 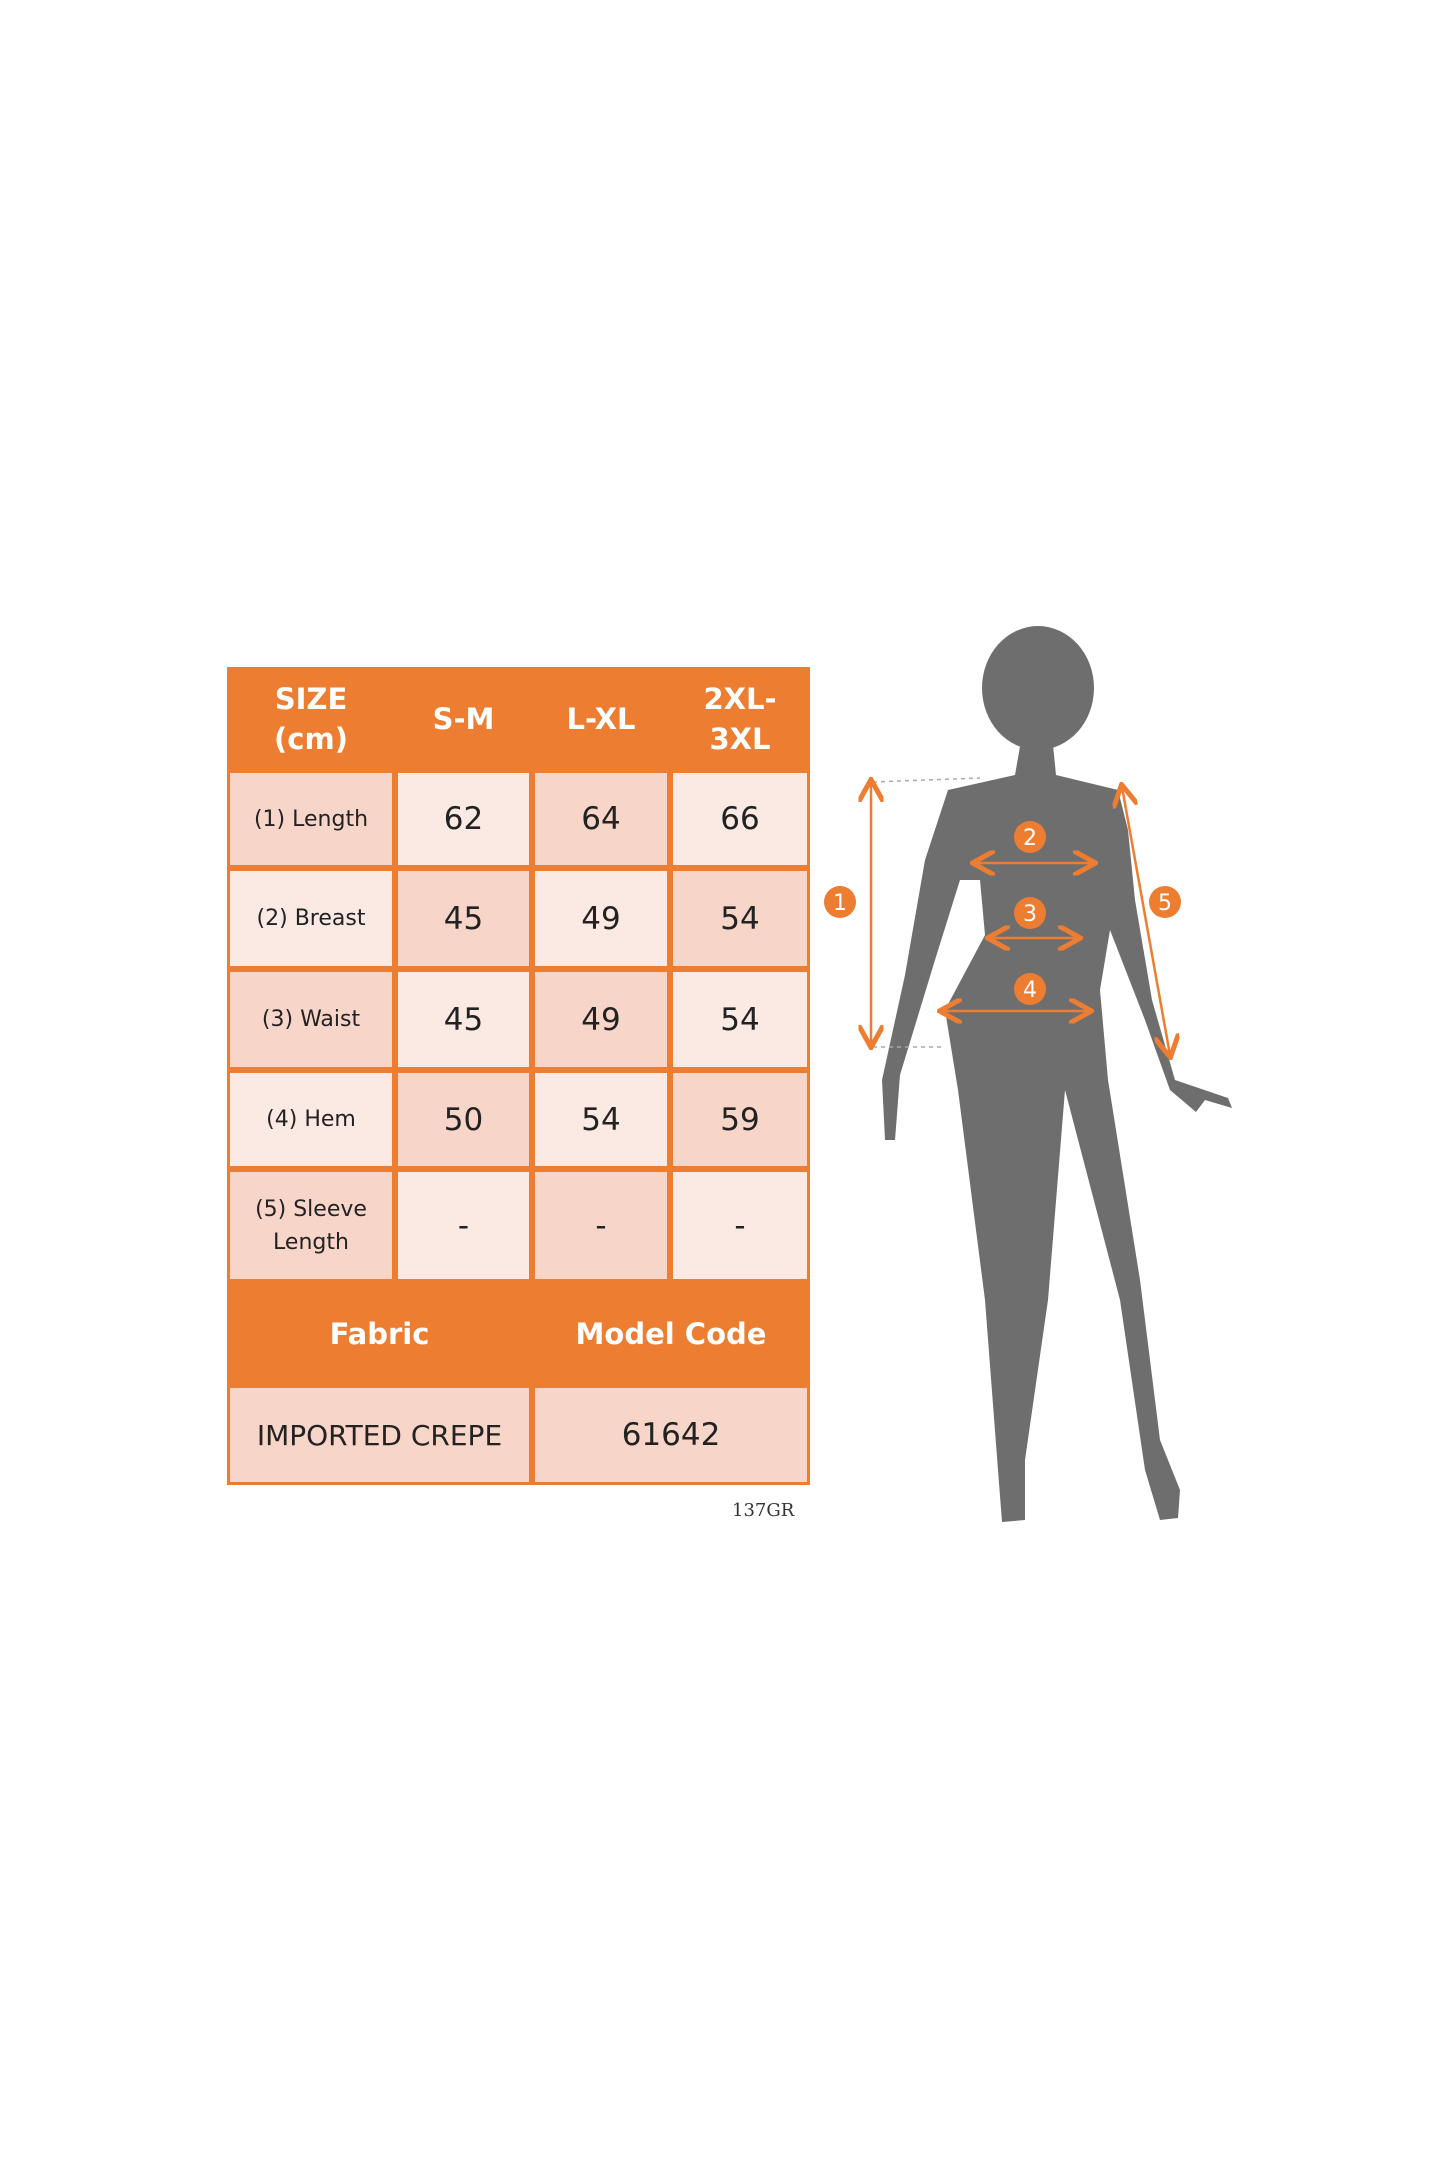 I want to click on row-label-text: (4) Hem, so click(x=311, y=1119).